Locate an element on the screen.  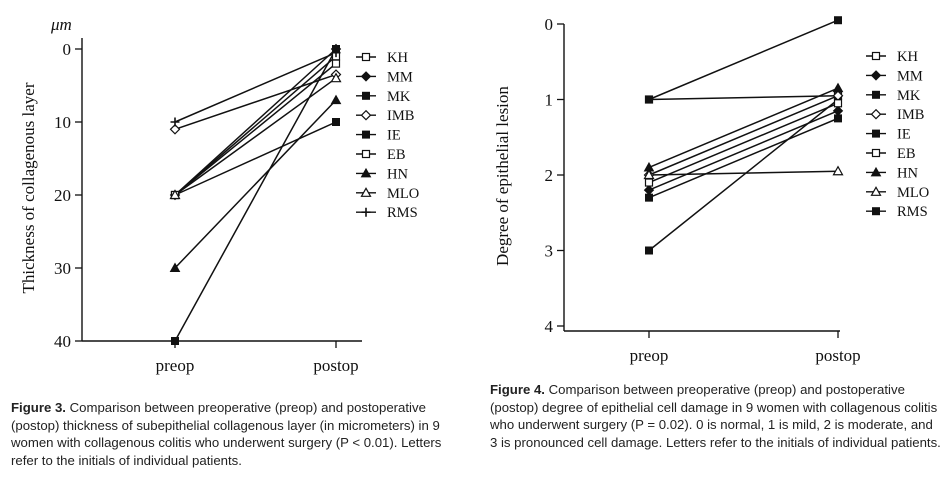
fig3-point-hn-preop is located at coordinates (175, 267).